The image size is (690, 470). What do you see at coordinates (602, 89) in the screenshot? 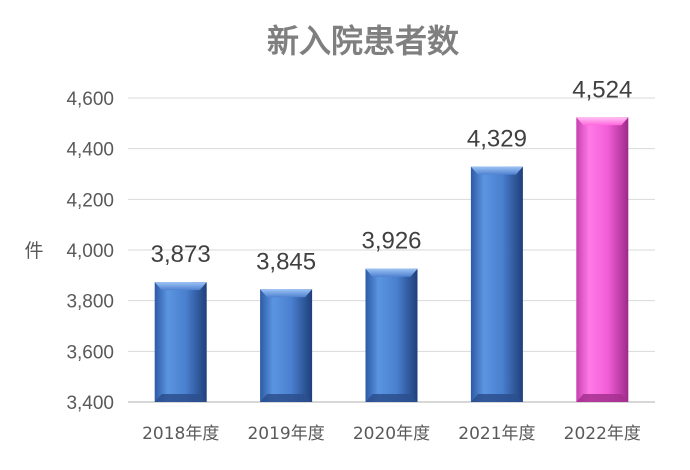
I see `data-label: 4,524` at bounding box center [602, 89].